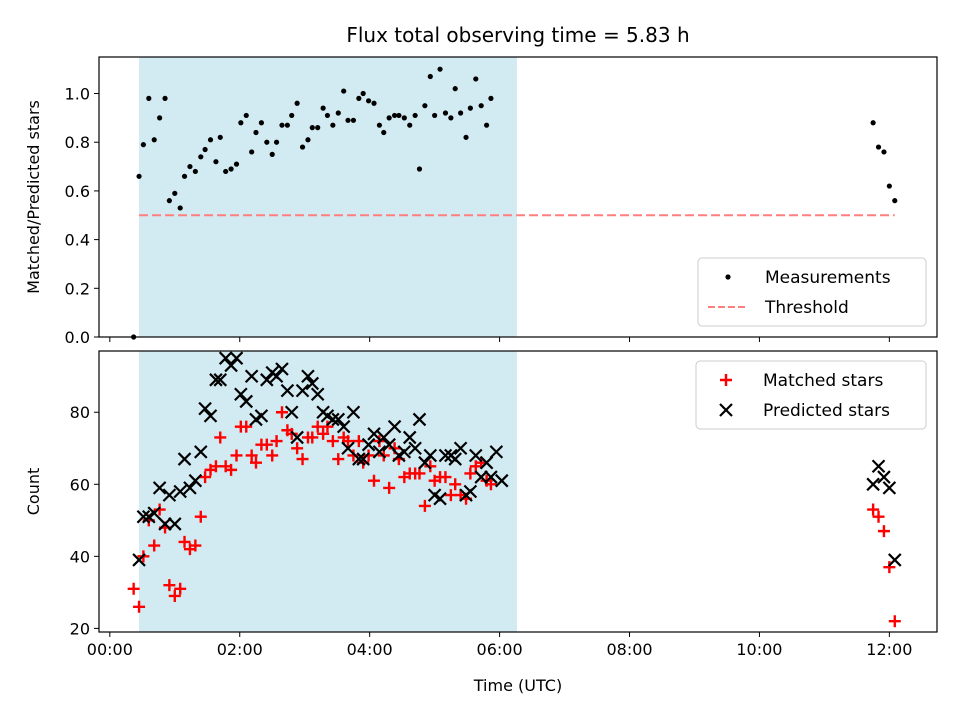  I want to click on y-tick-label: 40, so click(80, 556).